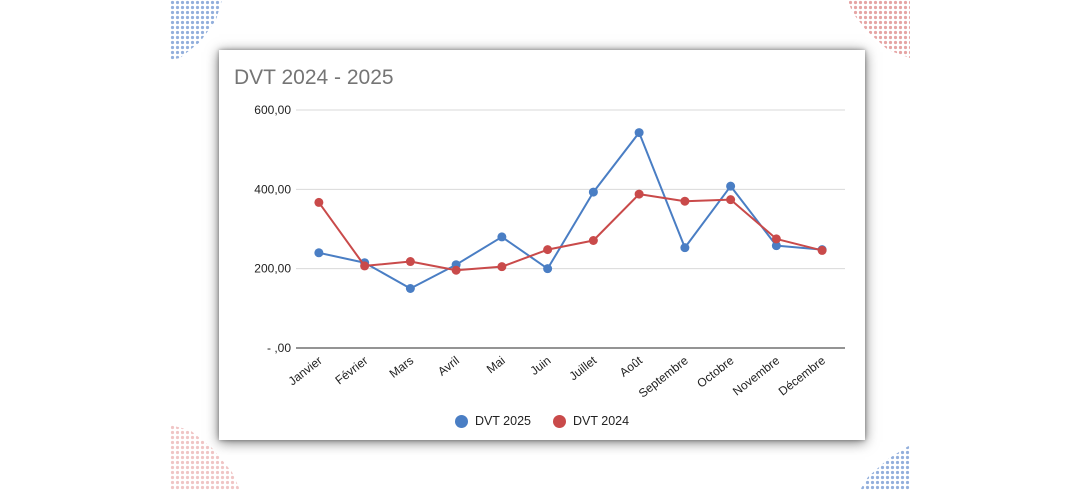 This screenshot has height=490, width=1080. What do you see at coordinates (542, 421) in the screenshot?
I see `chart-legend: DVT 2025 DVT 2024` at bounding box center [542, 421].